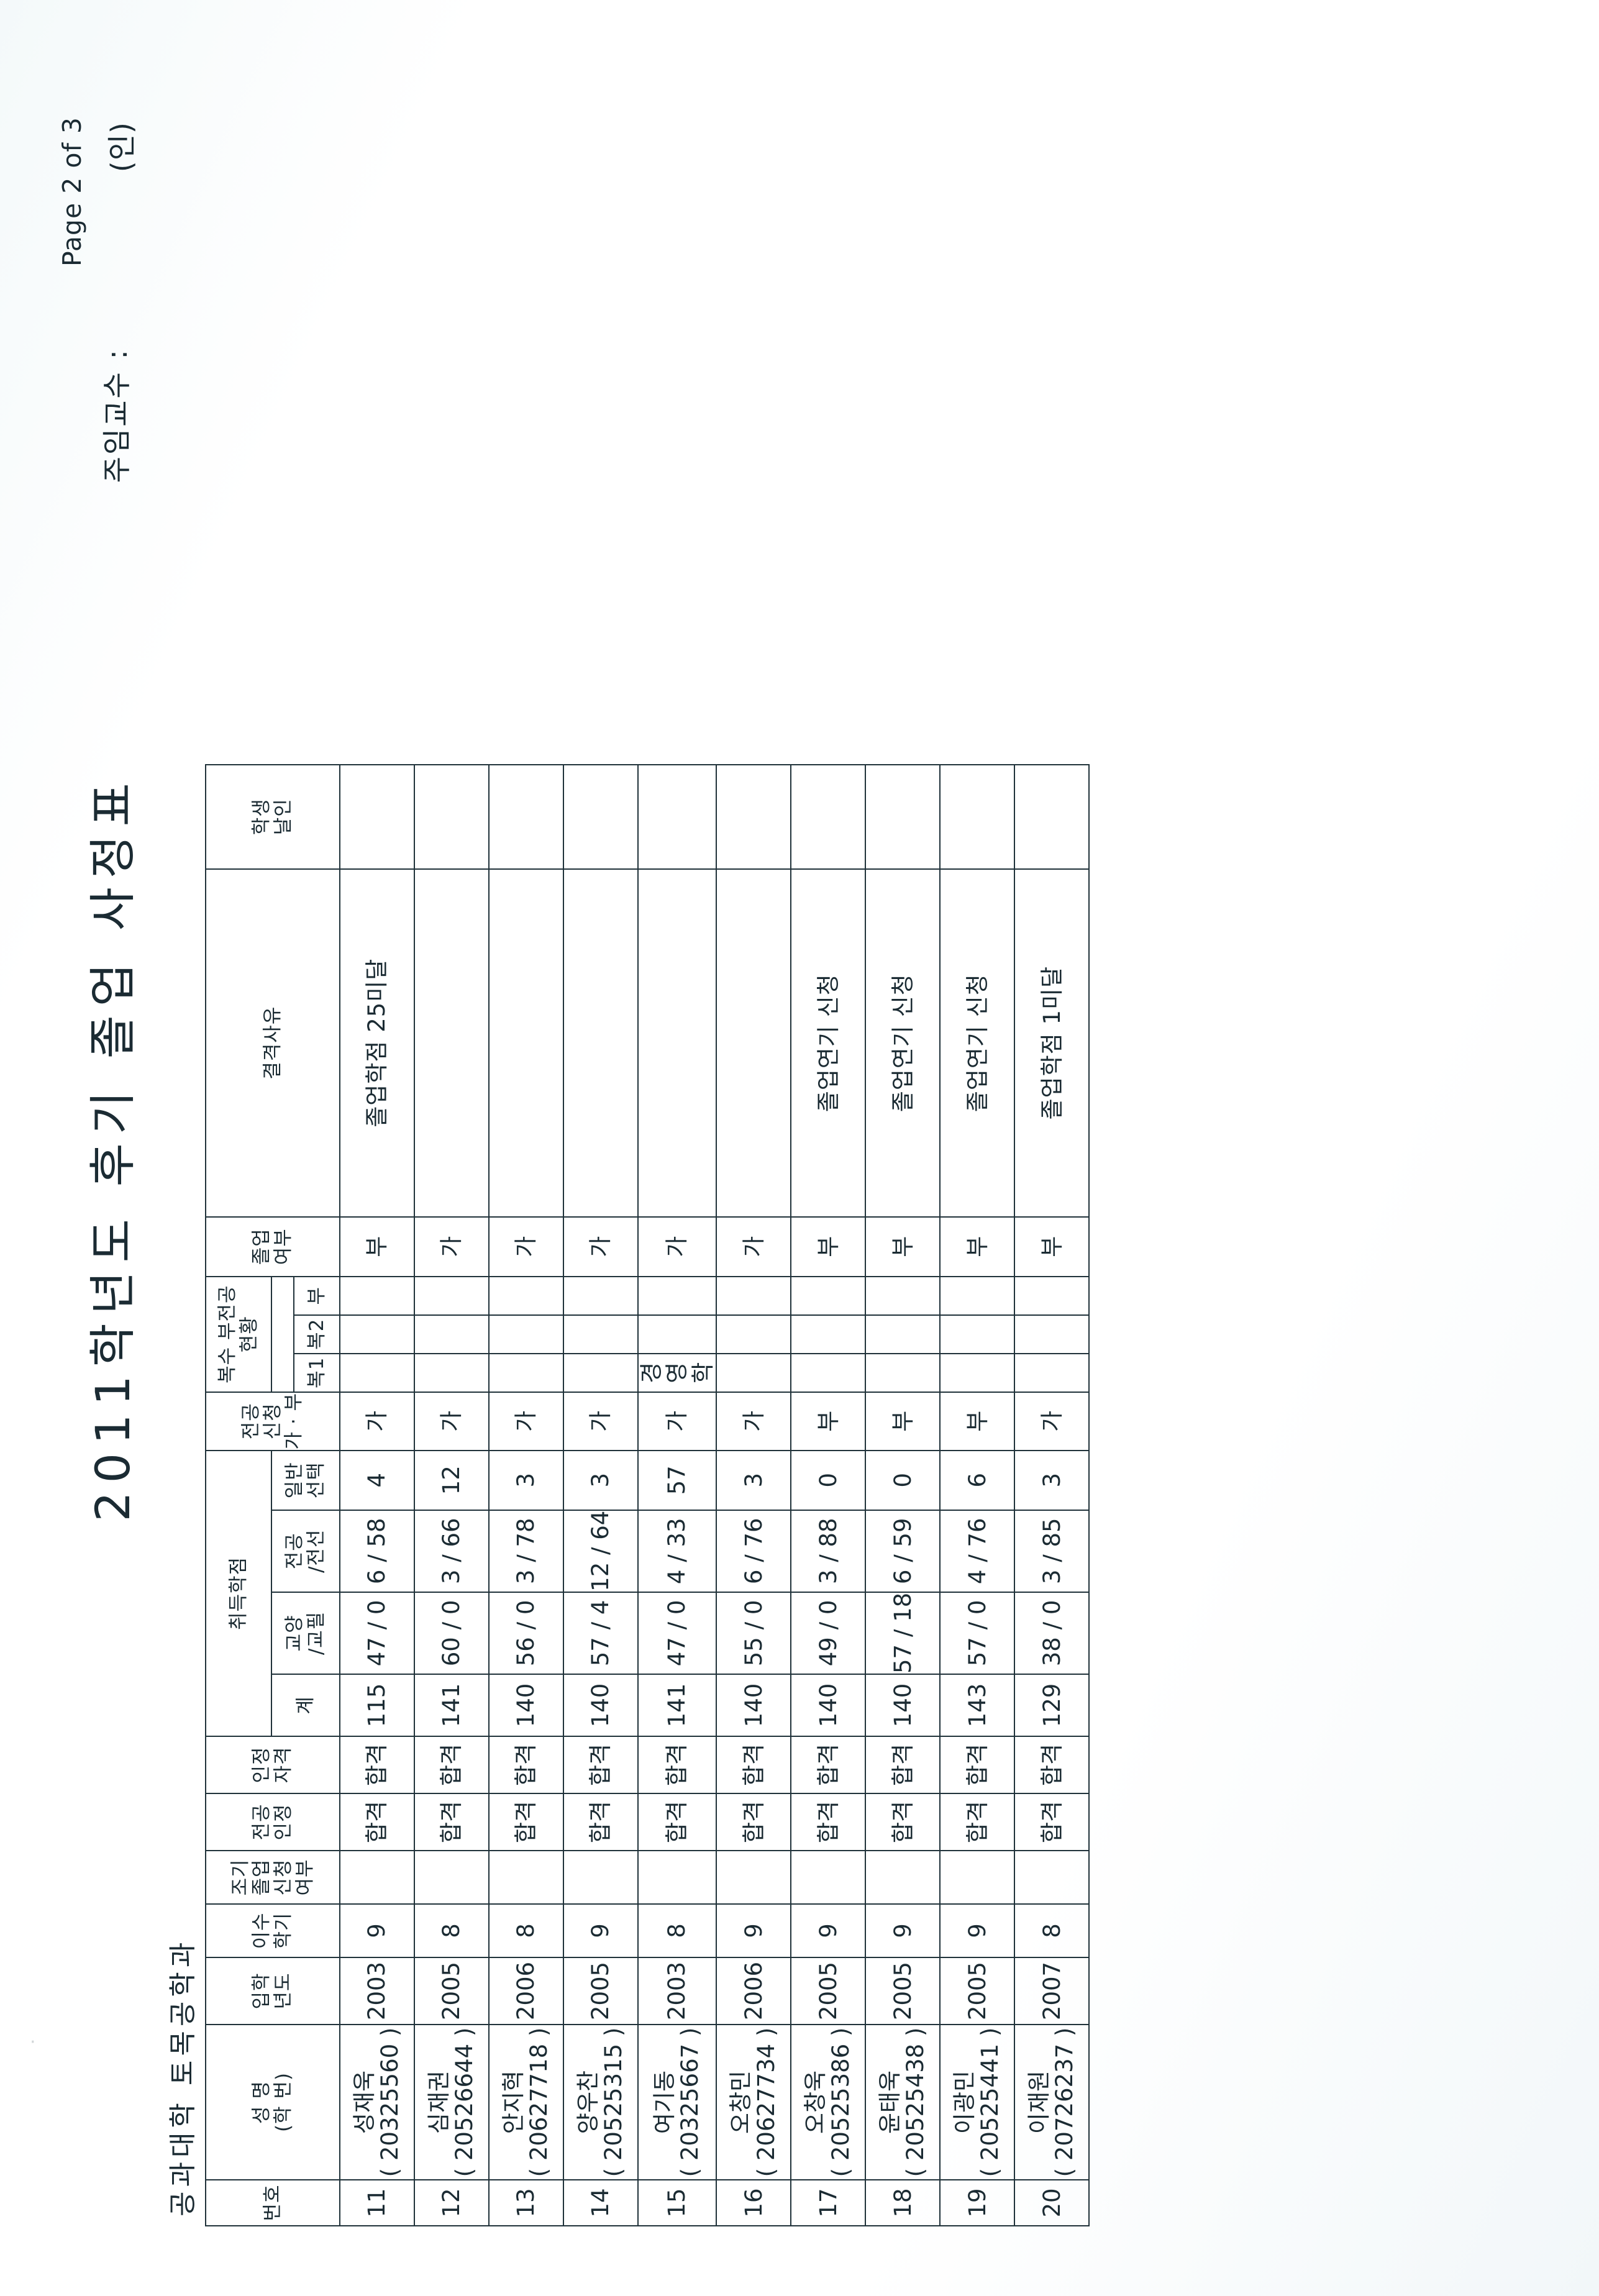 This screenshot has height=2296, width=1599. What do you see at coordinates (526, 1372) in the screenshot?
I see `cell-double1` at bounding box center [526, 1372].